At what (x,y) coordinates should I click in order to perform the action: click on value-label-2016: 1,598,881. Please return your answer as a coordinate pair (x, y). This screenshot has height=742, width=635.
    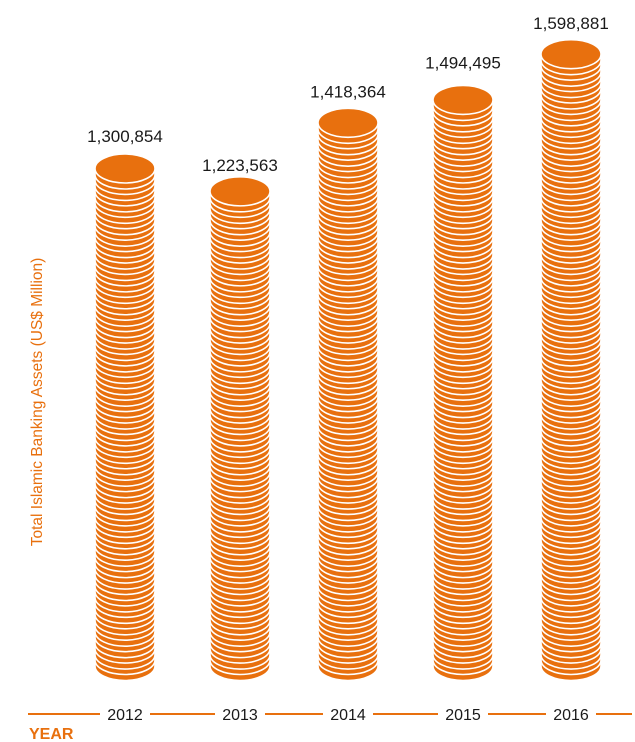
    Looking at the image, I should click on (571, 23).